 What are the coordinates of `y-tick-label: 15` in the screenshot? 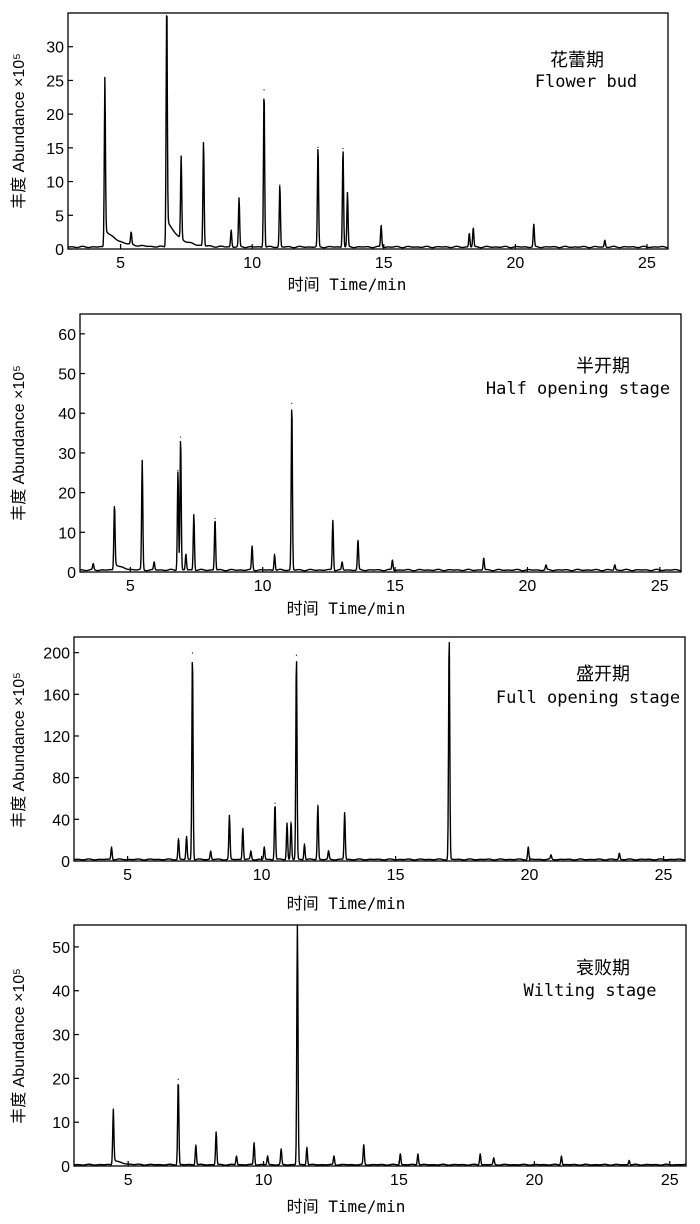 It's located at (55, 149).